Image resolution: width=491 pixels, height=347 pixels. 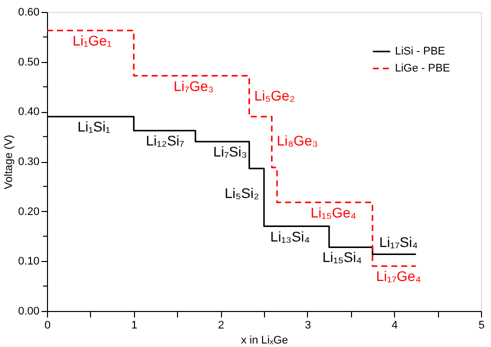 I want to click on annotation: Li₁Ge₁, so click(x=92, y=40).